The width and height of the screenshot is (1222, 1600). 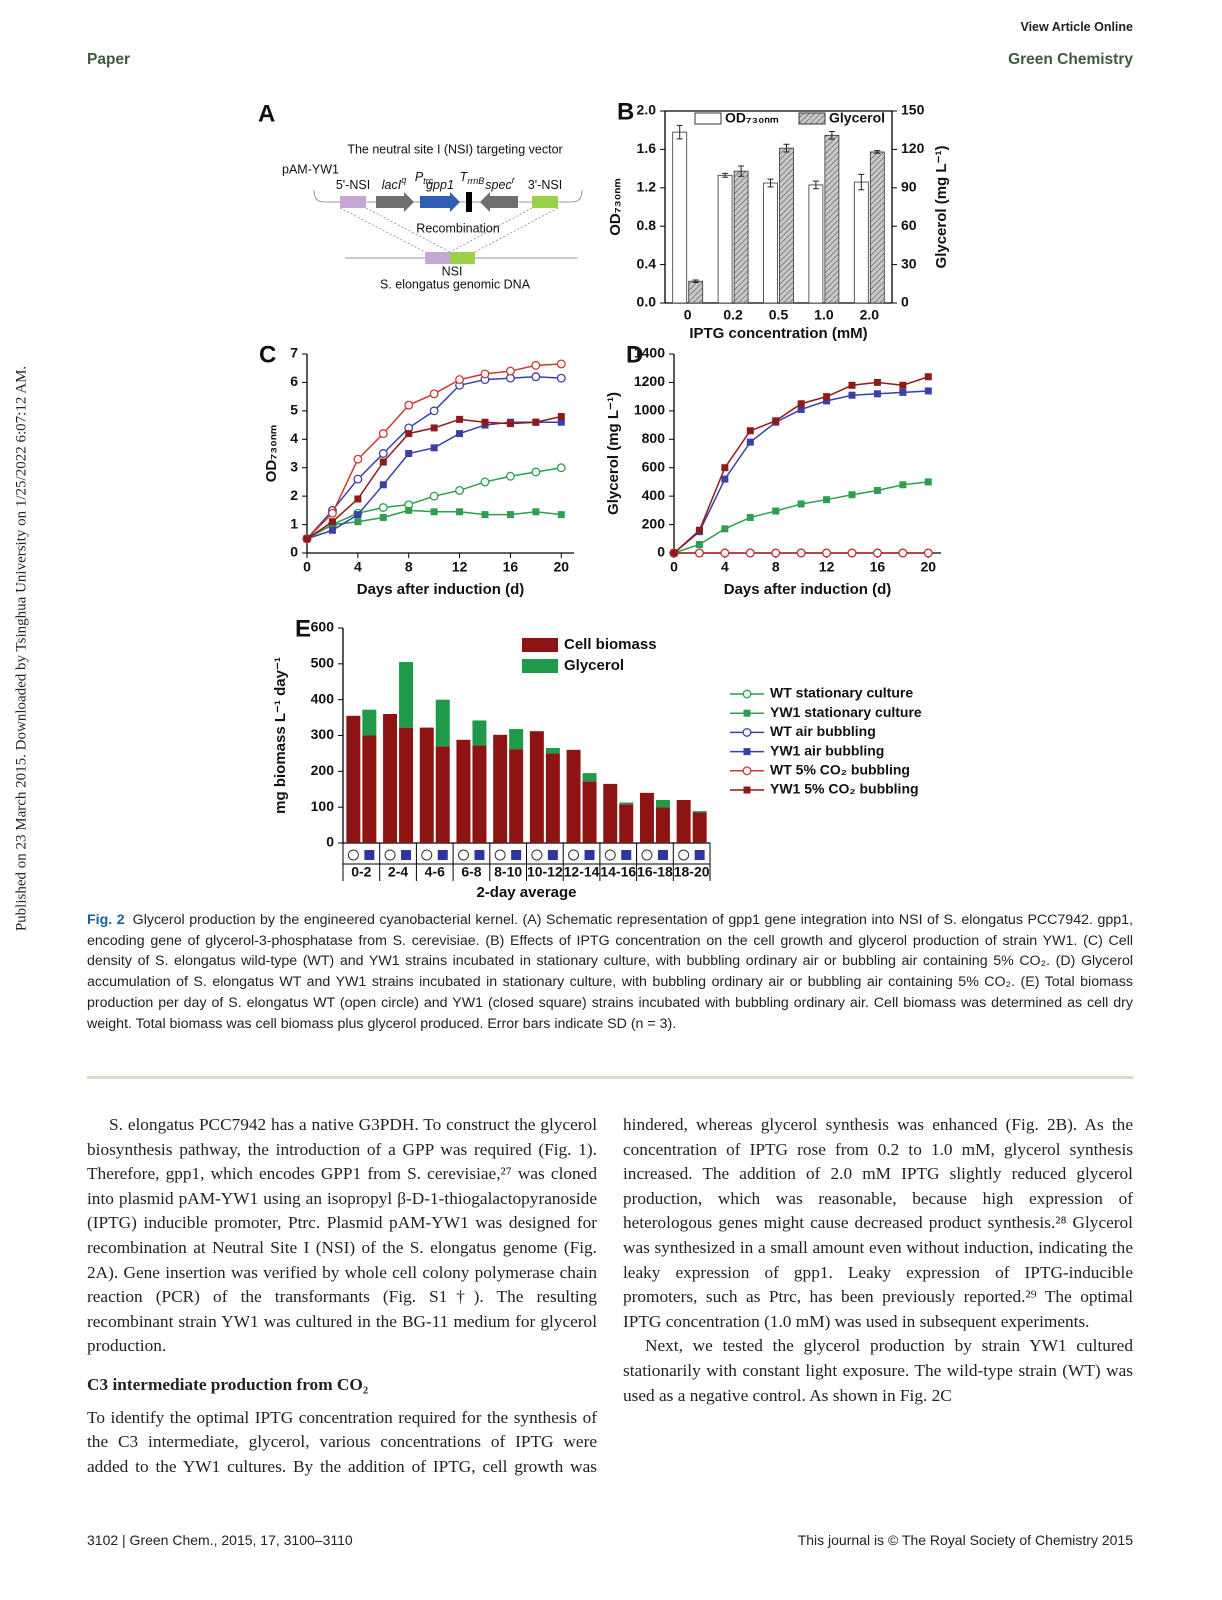 What do you see at coordinates (280, 735) in the screenshot?
I see `y-axis-label: mg biomass L⁻¹ day⁻¹` at bounding box center [280, 735].